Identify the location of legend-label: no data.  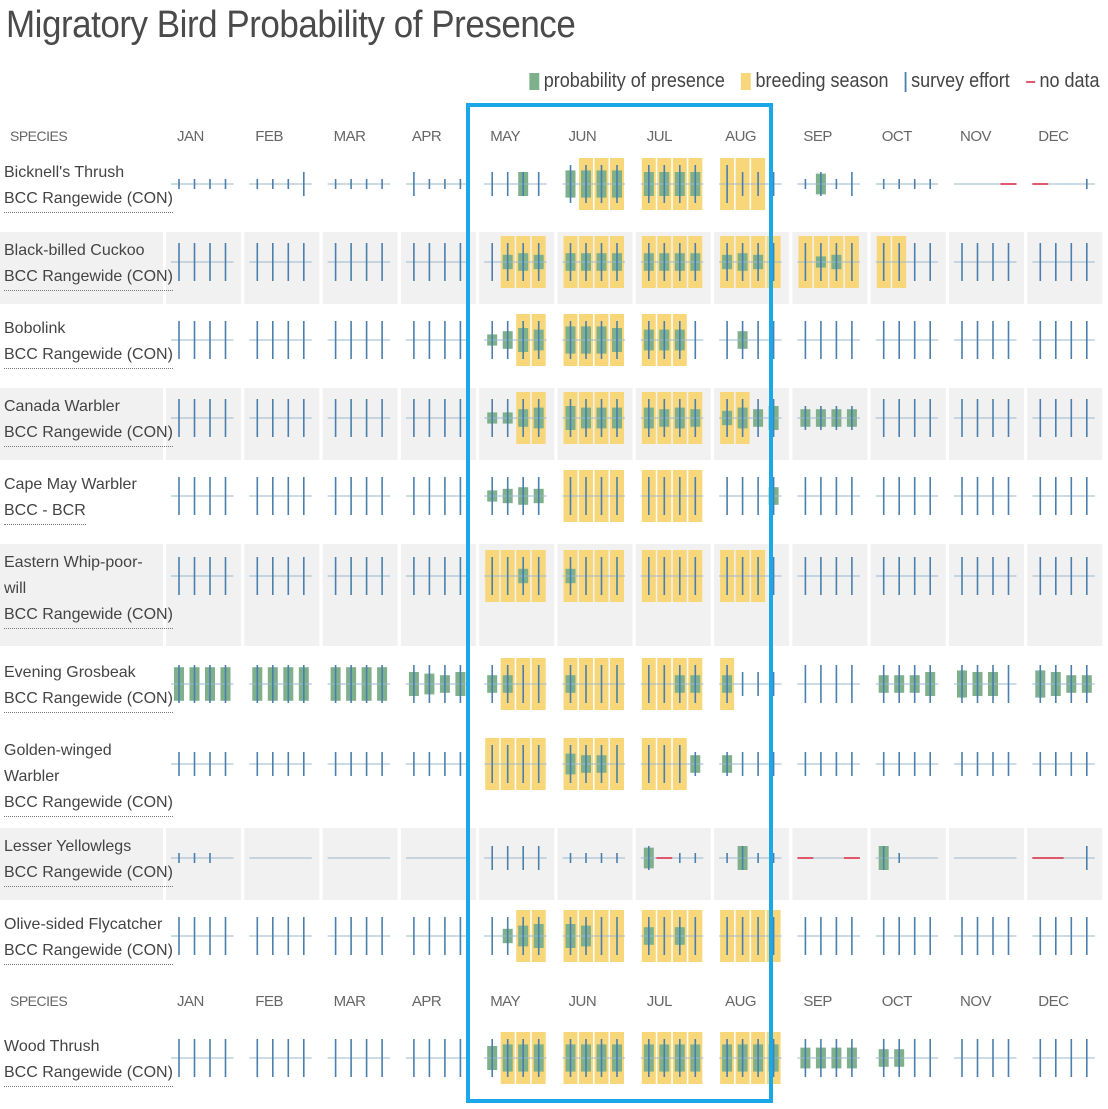
(1069, 81).